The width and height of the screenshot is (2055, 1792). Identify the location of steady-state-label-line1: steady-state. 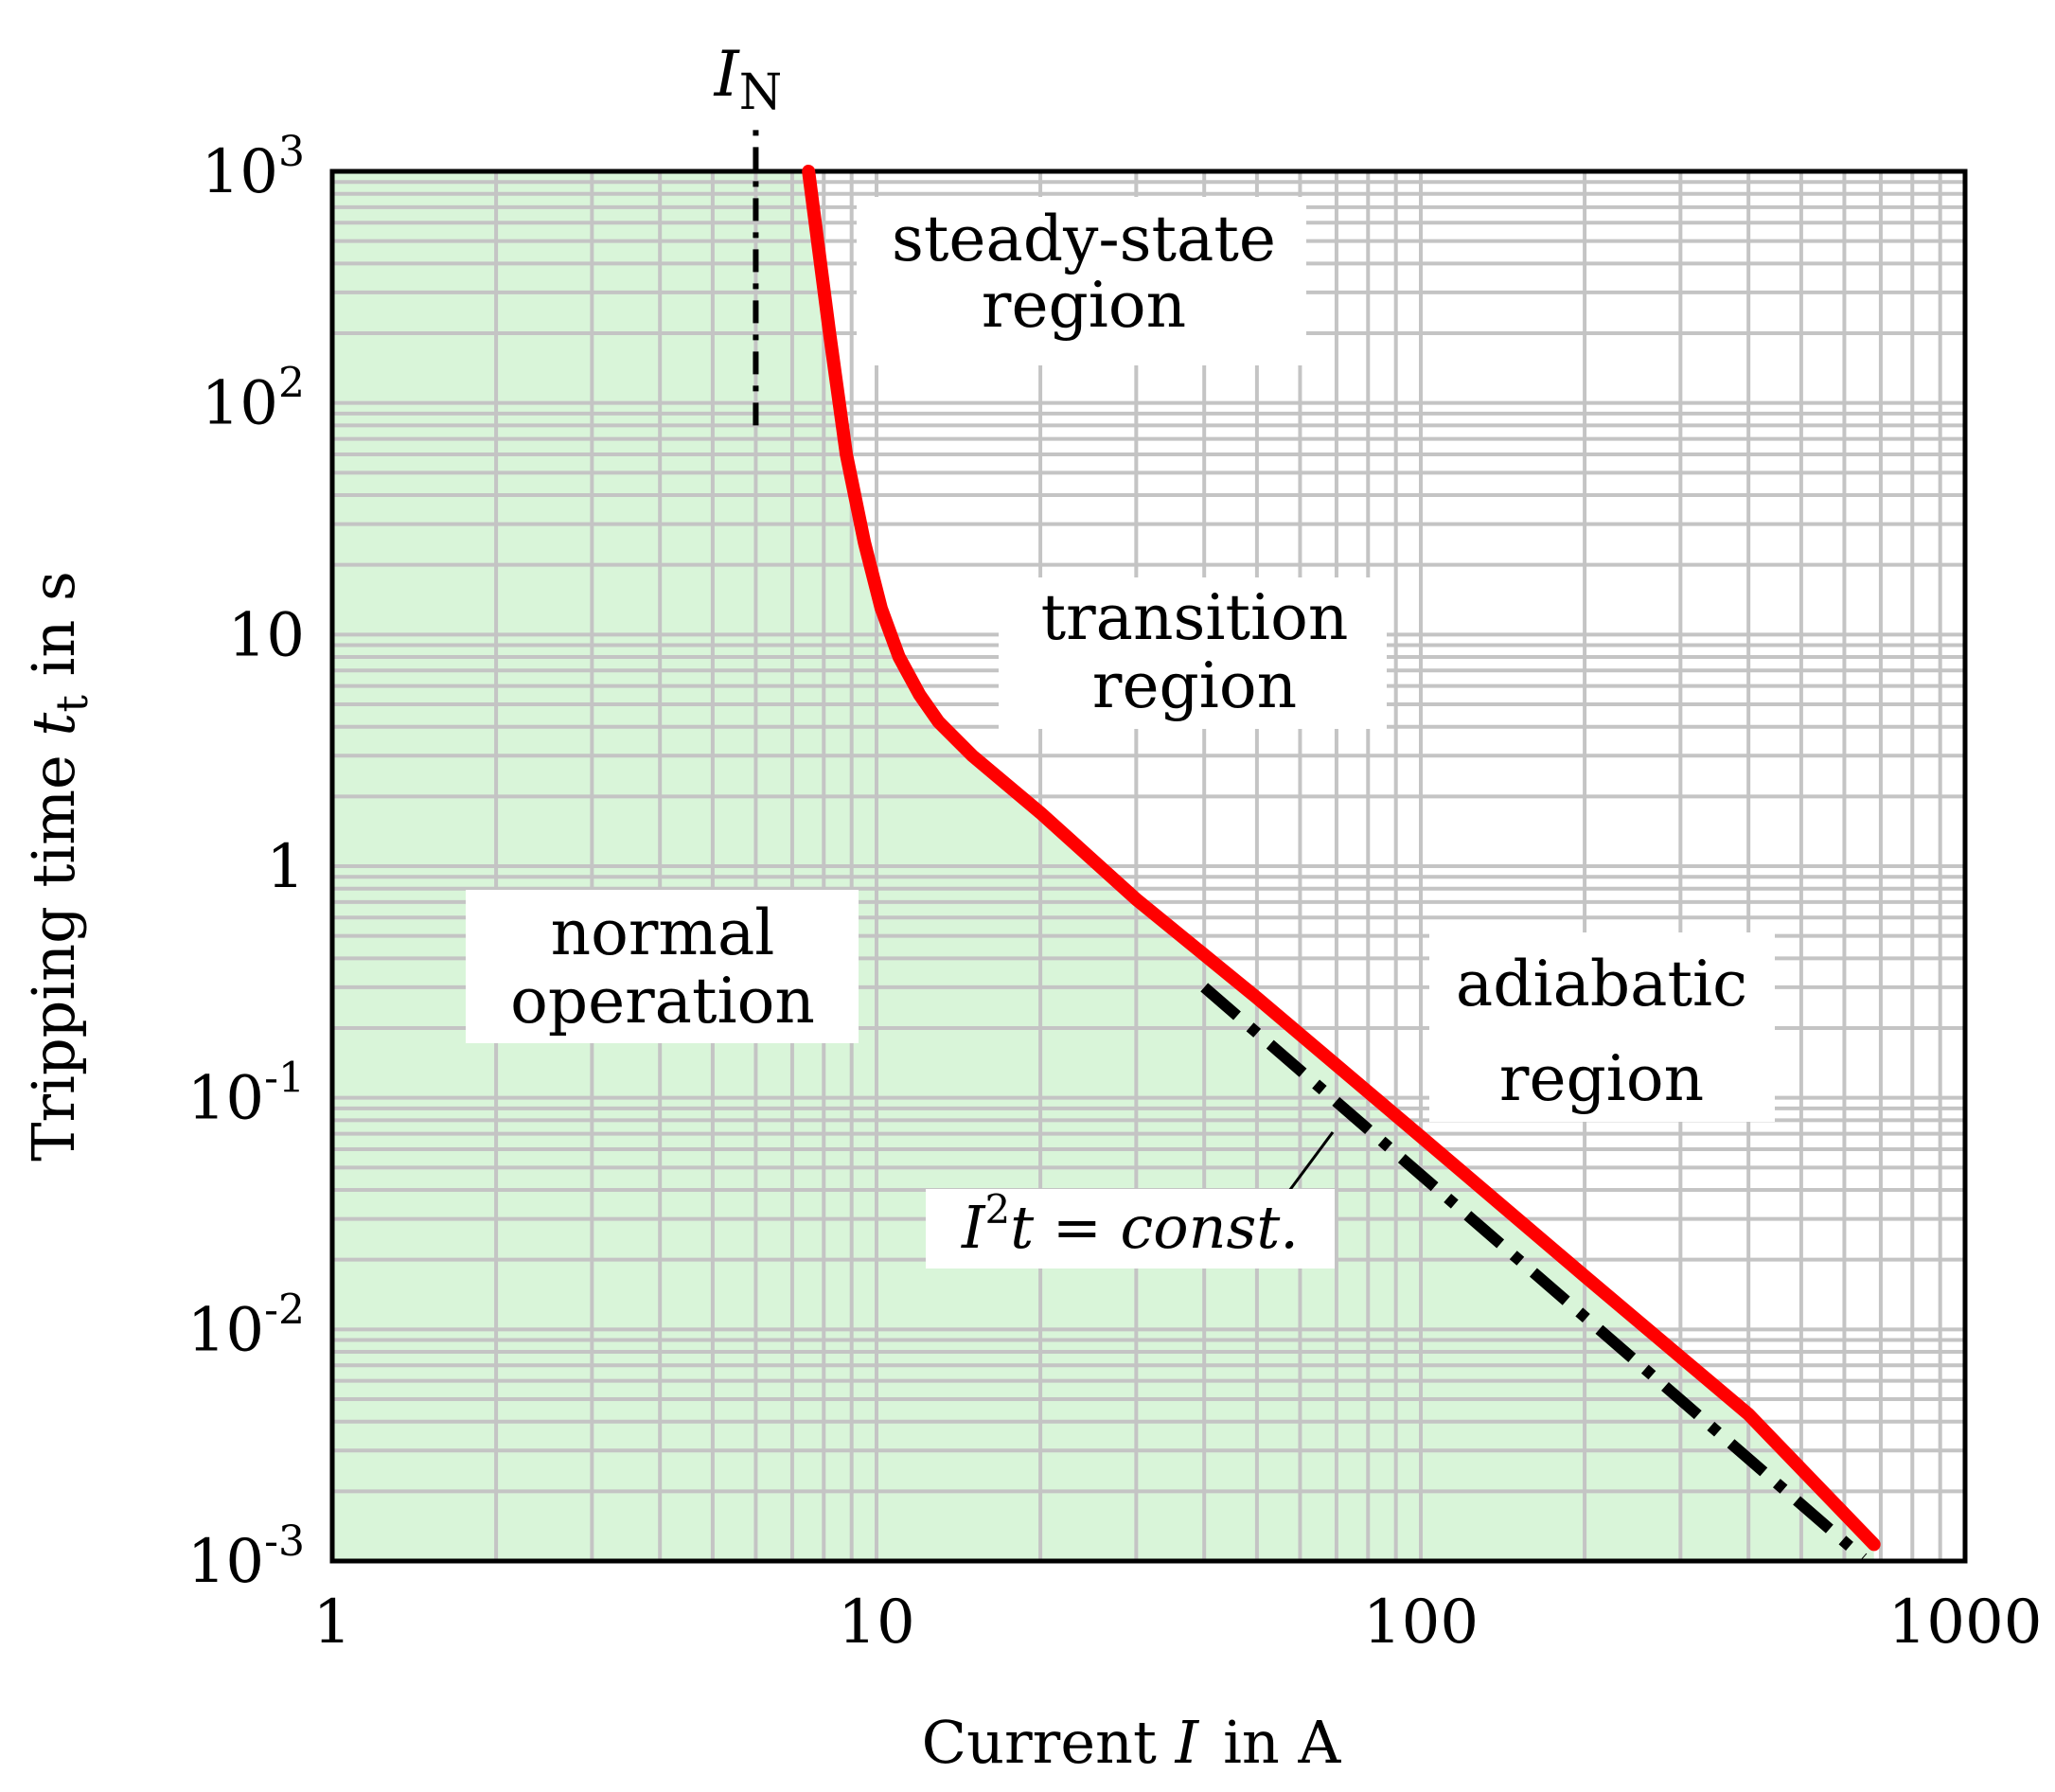
(1084, 239).